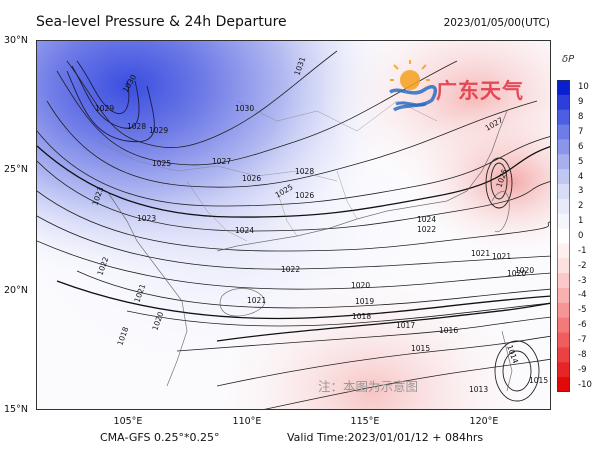  What do you see at coordinates (368, 386) in the screenshot?
I see `schematic-note: 注：本图为示意图` at bounding box center [368, 386].